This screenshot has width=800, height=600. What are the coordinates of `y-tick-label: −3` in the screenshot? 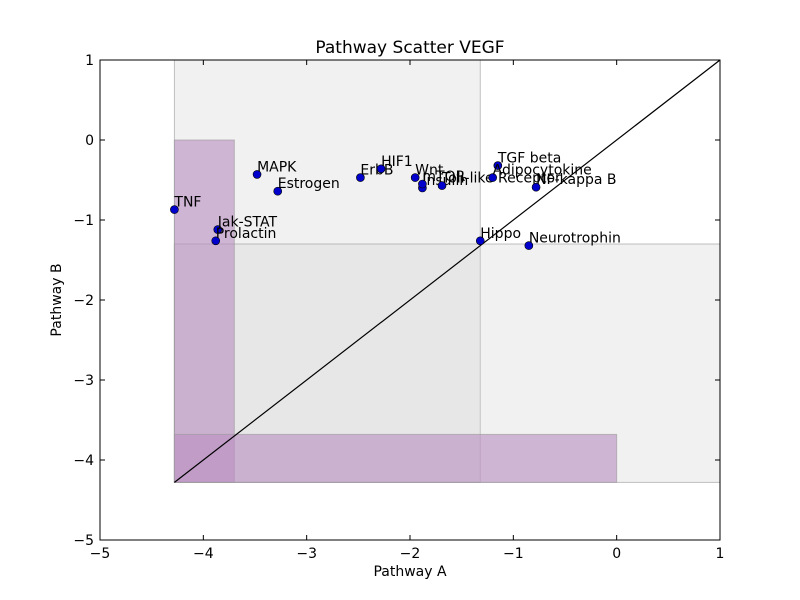 It's located at (83, 381).